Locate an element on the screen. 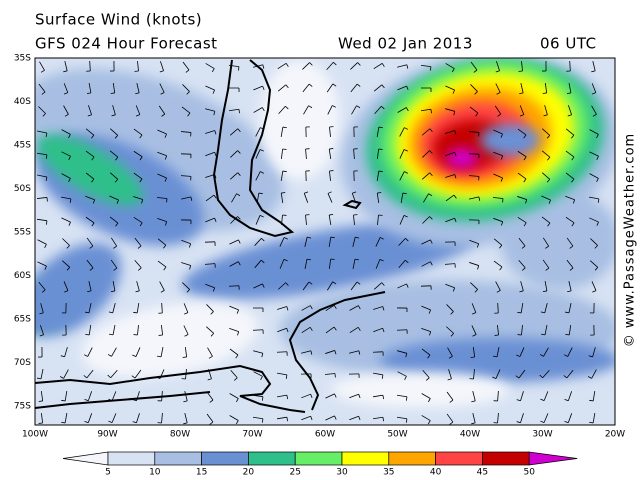 This screenshot has width=640, height=480. colorbar-label: 30 is located at coordinates (342, 473).